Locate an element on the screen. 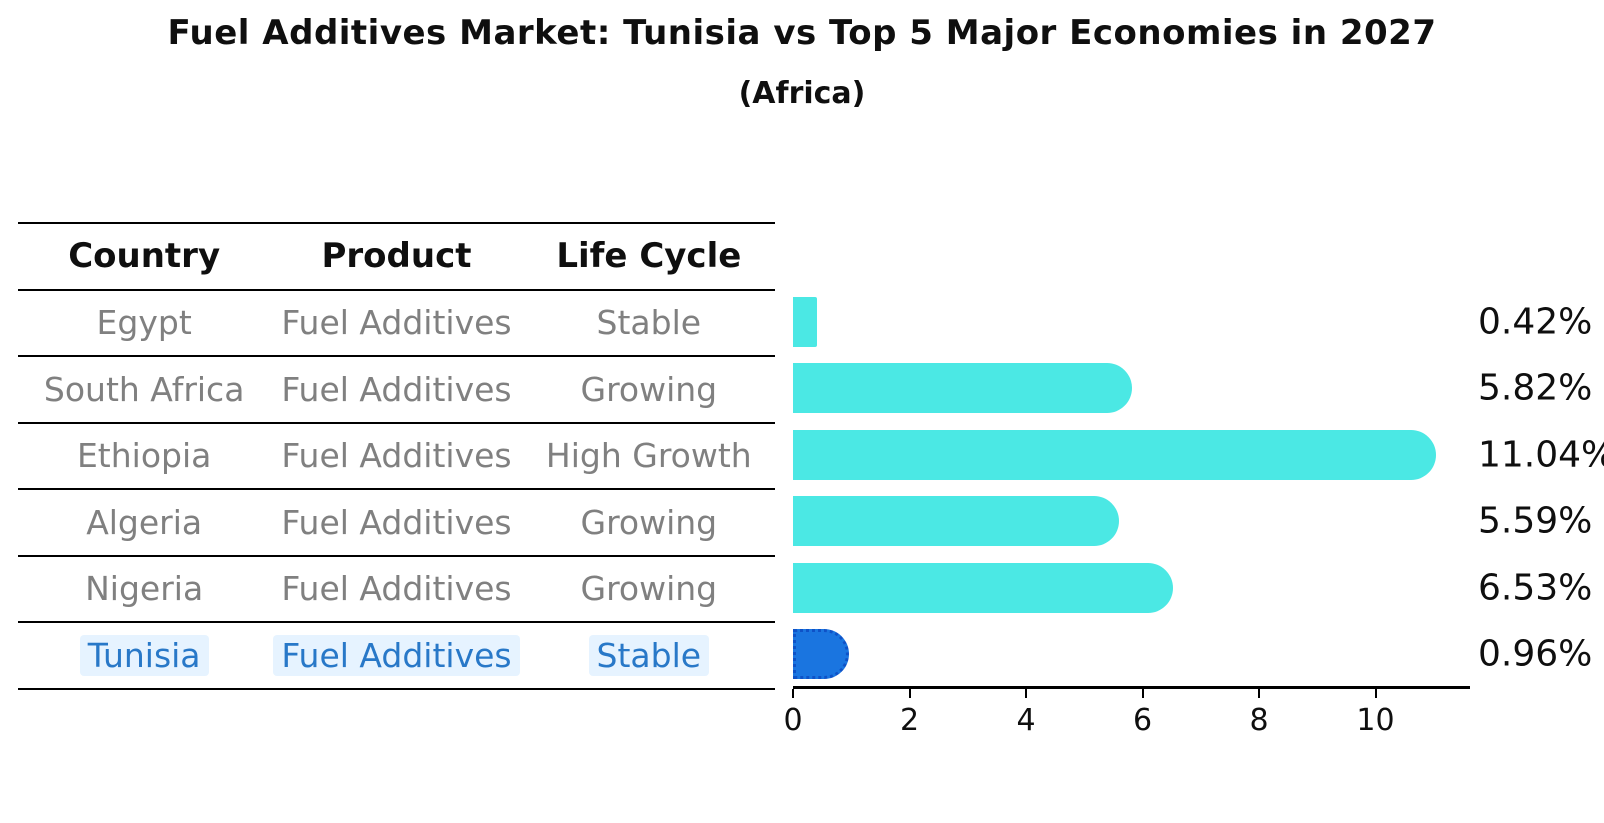 The height and width of the screenshot is (823, 1604). country-cell: Nigeria is located at coordinates (144, 589).